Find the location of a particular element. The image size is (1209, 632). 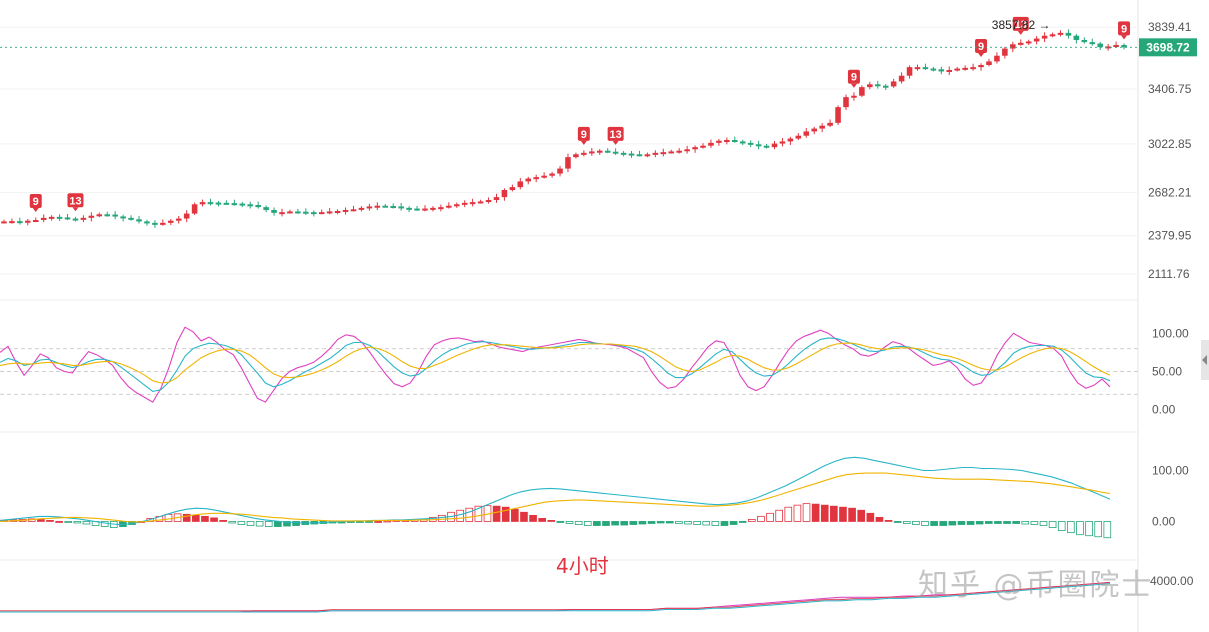

price-tick-label: 3839.41 is located at coordinates (1170, 27).